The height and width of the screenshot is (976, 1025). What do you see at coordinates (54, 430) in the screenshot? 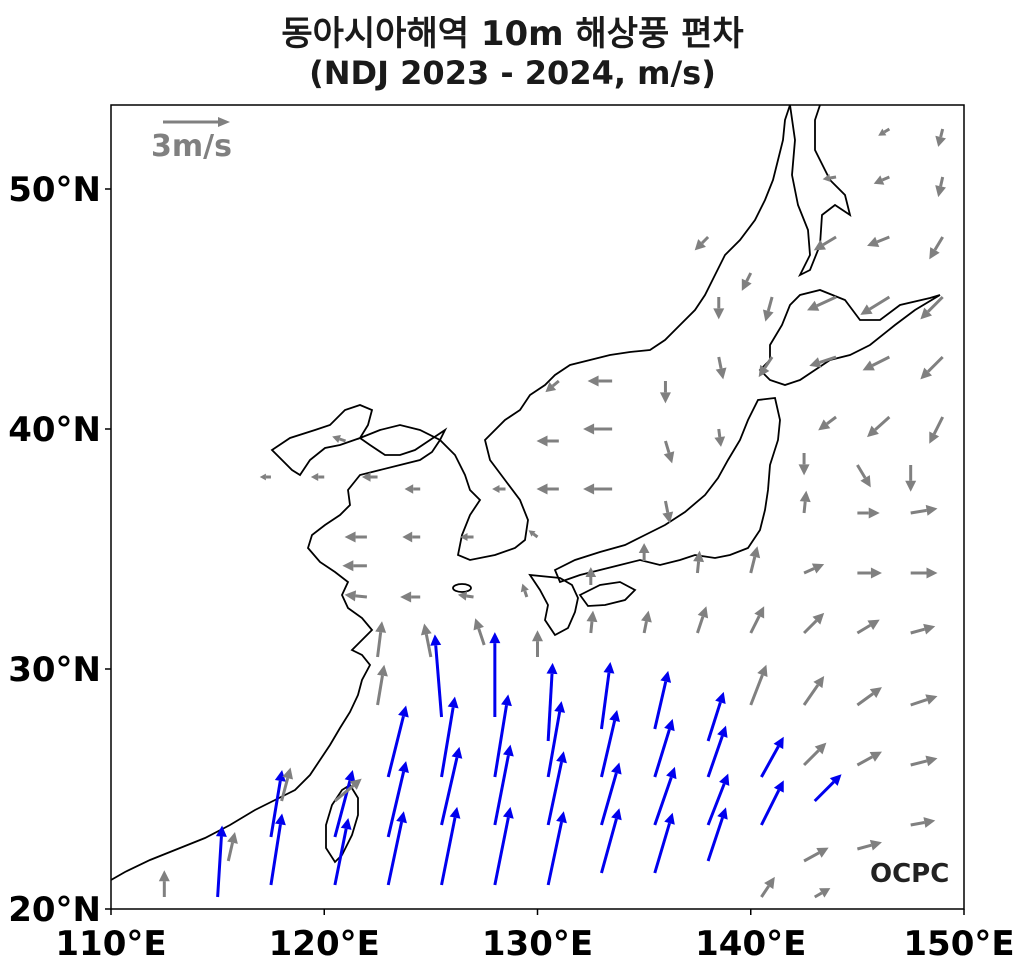
I see `y-tick-label: 40°N` at bounding box center [54, 430].